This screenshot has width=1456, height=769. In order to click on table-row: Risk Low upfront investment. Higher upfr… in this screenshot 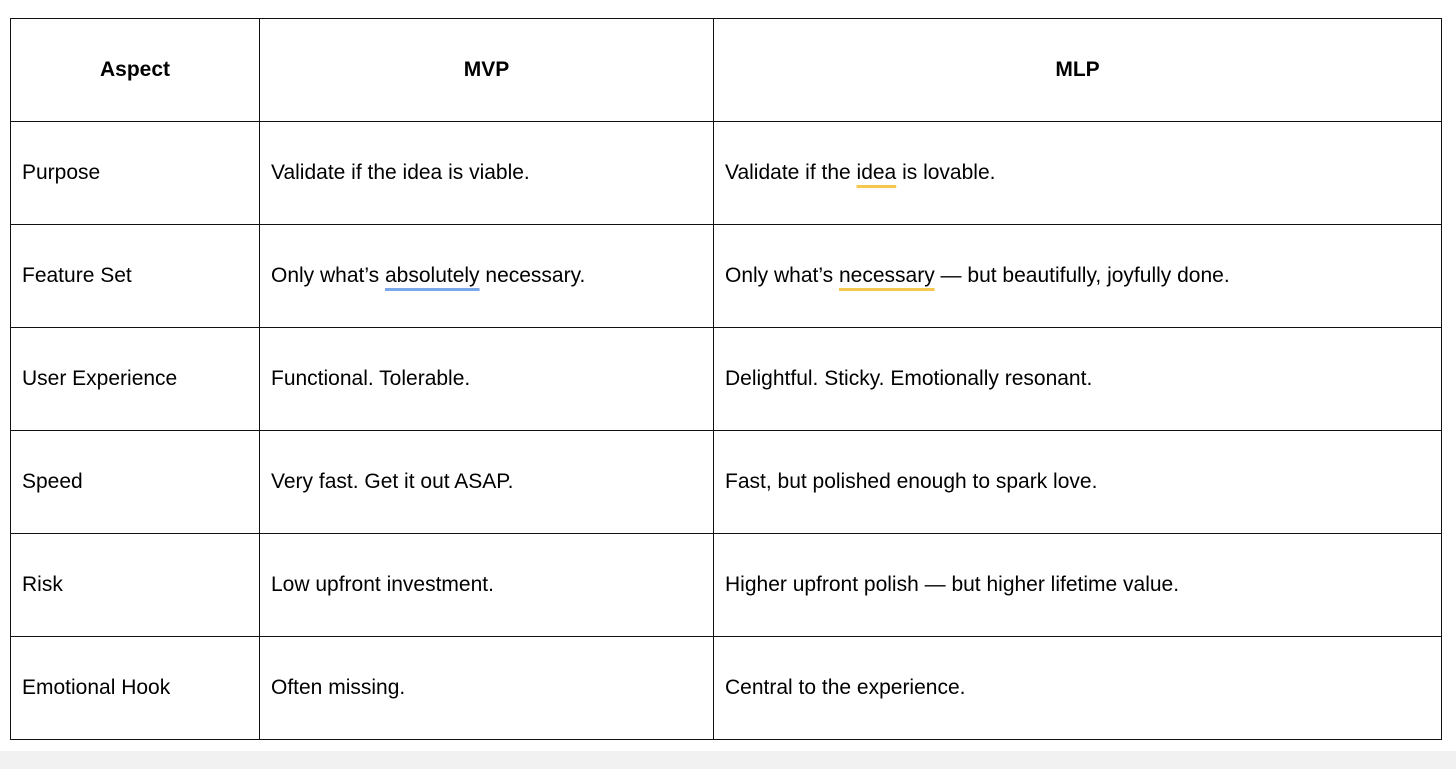, I will do `click(726, 585)`.